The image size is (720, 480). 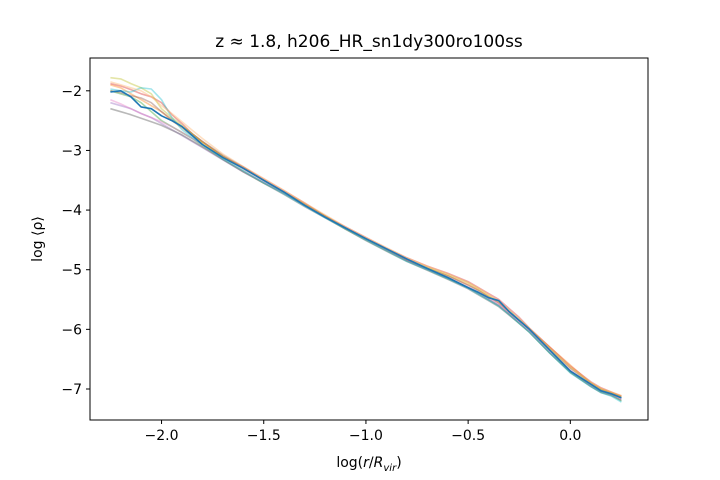 What do you see at coordinates (366, 436) in the screenshot?
I see `x-tick-label: −1.0` at bounding box center [366, 436].